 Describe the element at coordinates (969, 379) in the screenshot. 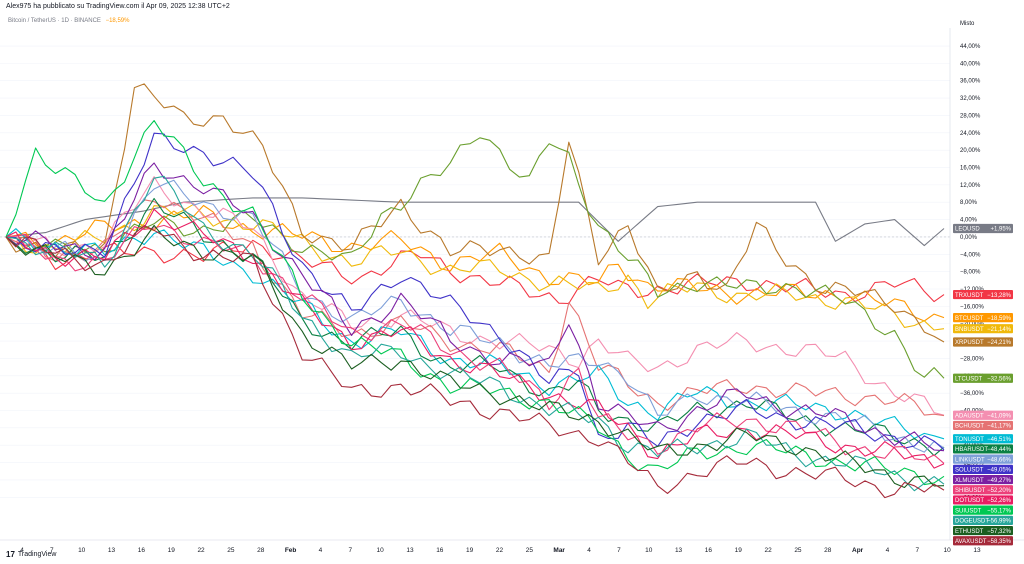

I see `price-badge-symbol: LTCUSDT` at that location.